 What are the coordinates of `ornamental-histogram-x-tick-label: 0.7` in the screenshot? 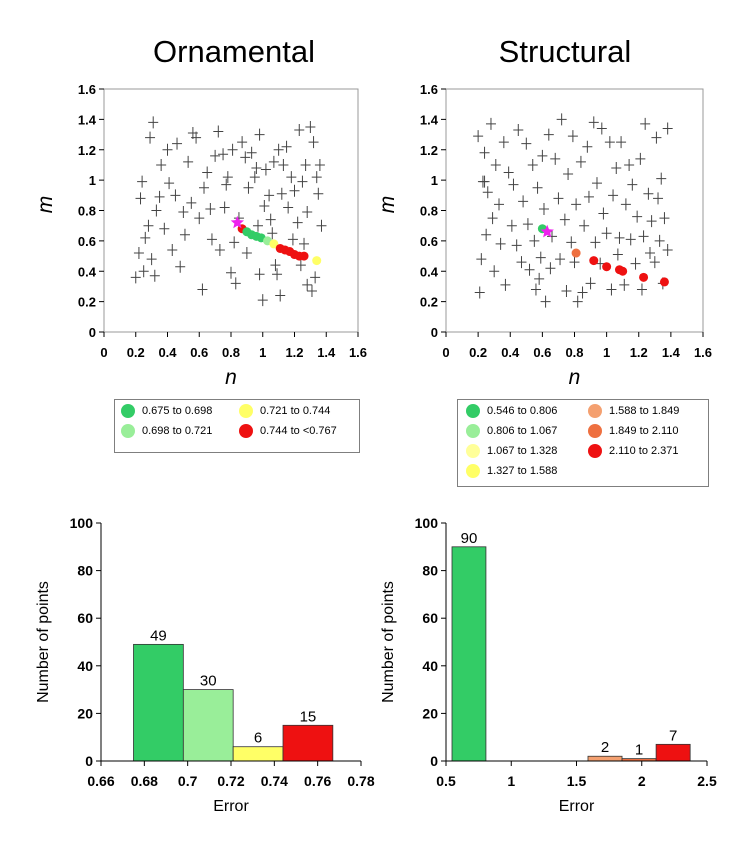 It's located at (188, 781).